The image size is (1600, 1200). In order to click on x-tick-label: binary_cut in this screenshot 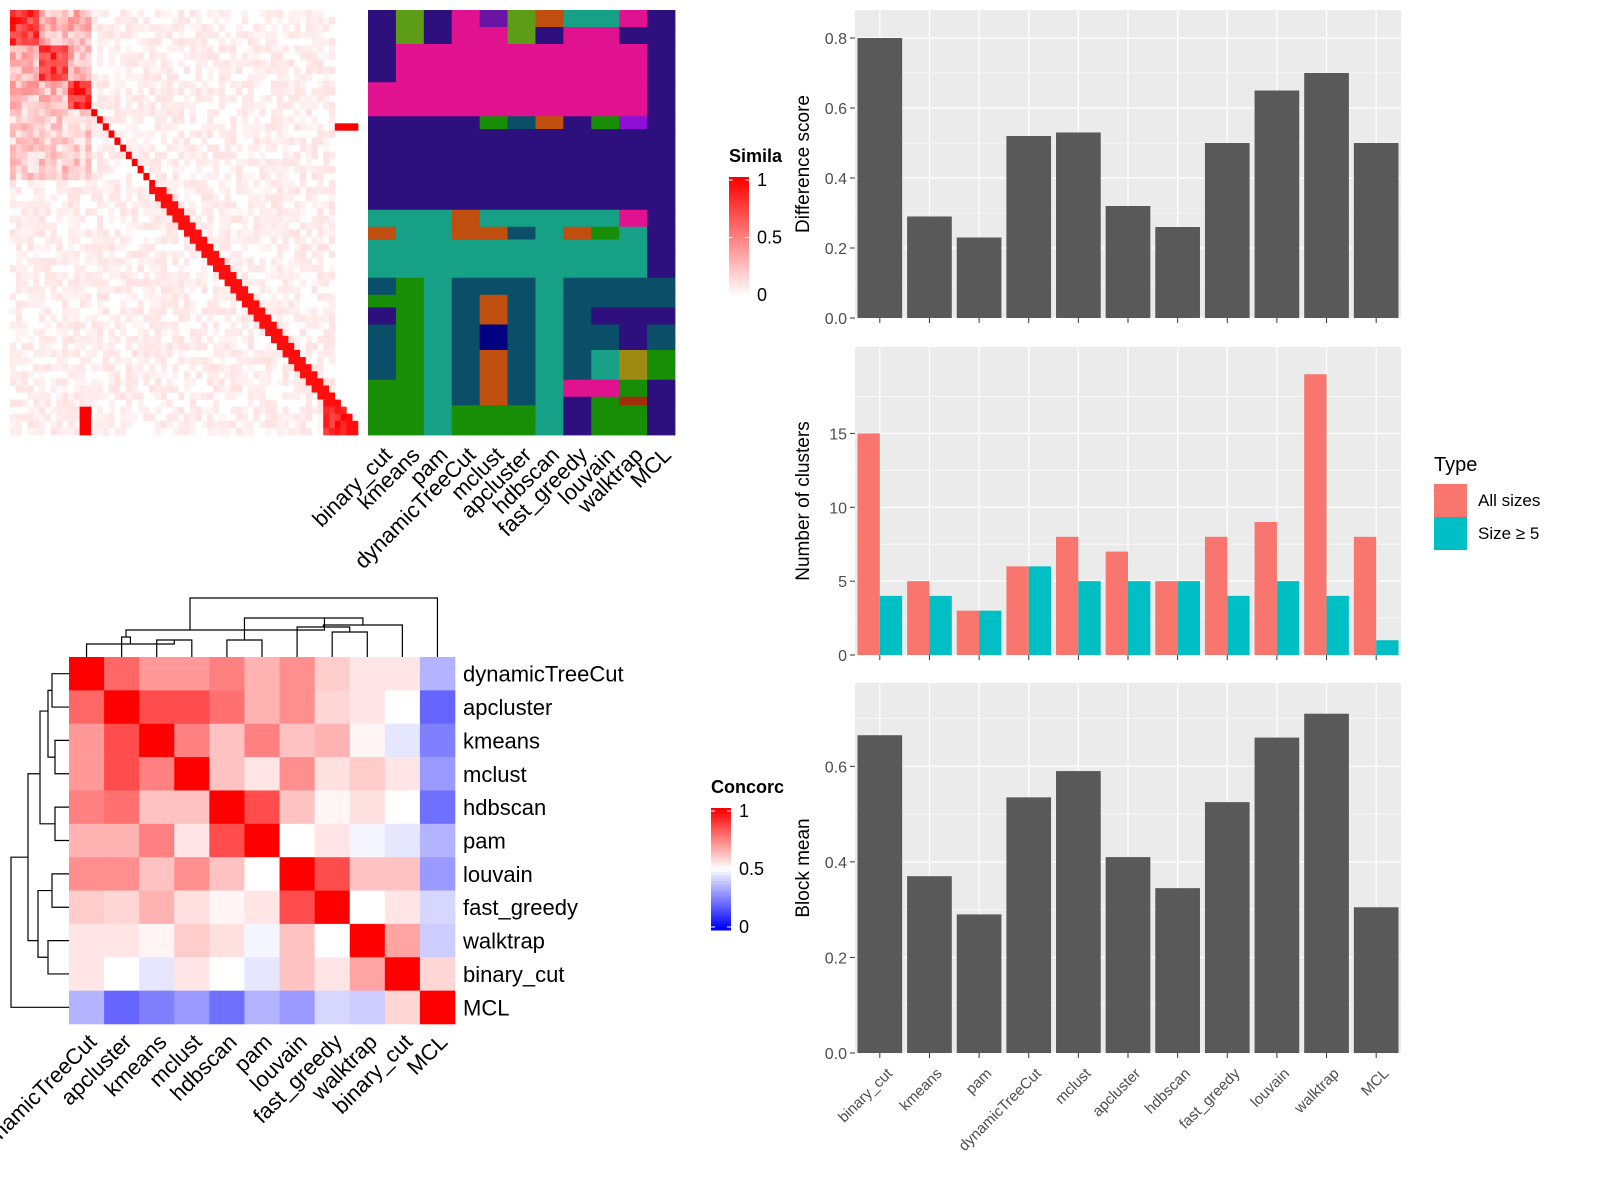, I will do `click(866, 1096)`.